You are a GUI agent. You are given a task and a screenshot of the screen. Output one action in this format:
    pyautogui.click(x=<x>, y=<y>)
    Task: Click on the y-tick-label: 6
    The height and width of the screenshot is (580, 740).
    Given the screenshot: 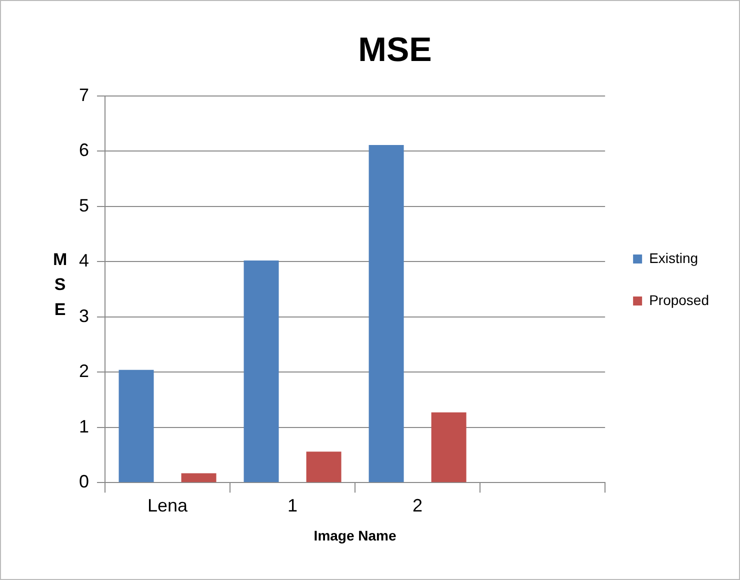 What is the action you would take?
    pyautogui.click(x=84, y=150)
    